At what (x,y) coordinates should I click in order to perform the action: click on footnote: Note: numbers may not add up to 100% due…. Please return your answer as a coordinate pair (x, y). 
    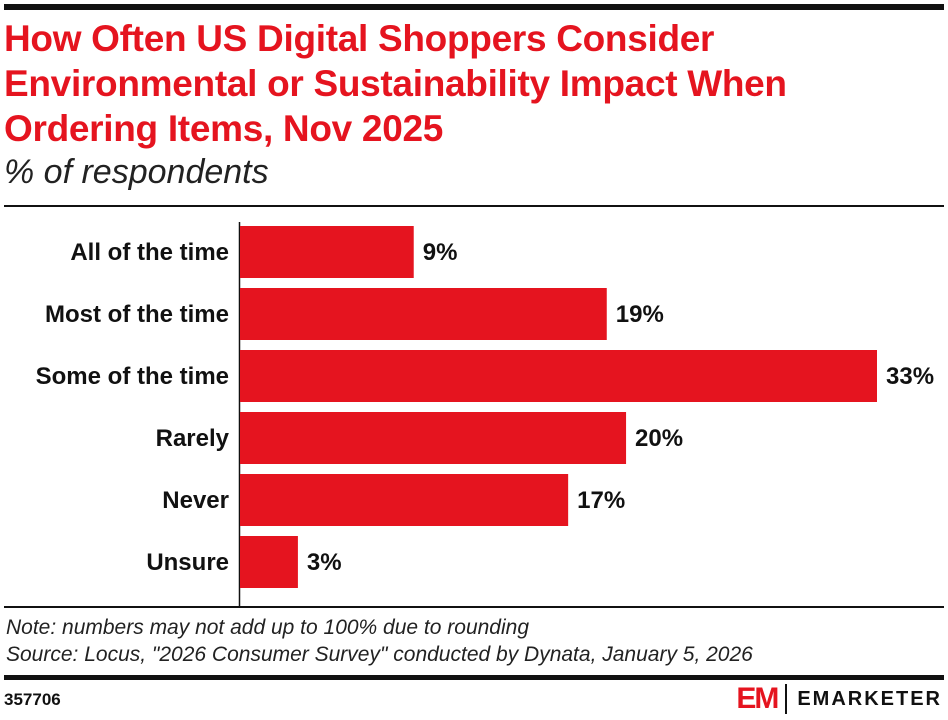
    Looking at the image, I should click on (268, 627).